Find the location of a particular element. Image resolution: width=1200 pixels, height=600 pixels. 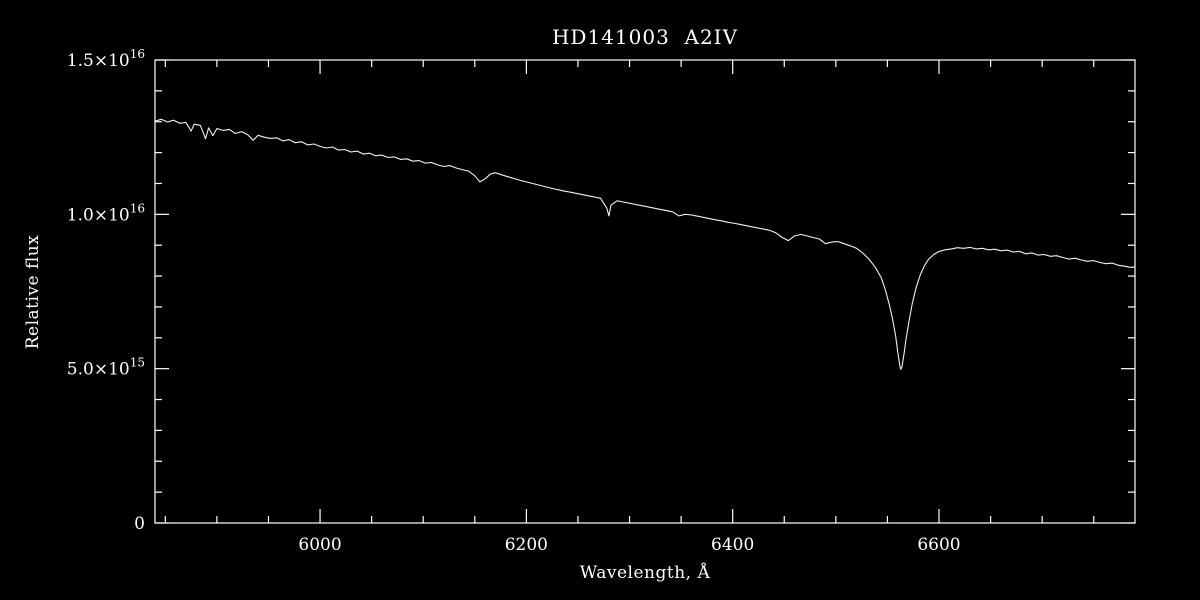

x-tick-labels: 6000 6200 6400 6600 is located at coordinates (629, 545).